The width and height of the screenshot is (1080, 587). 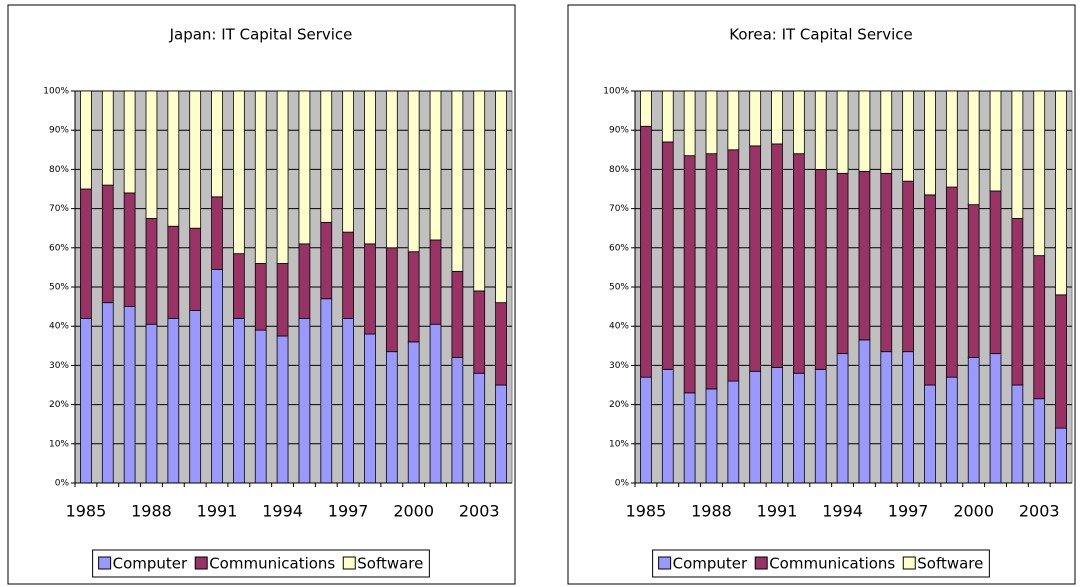 What do you see at coordinates (908, 511) in the screenshot?
I see `x-tick-label: 1997` at bounding box center [908, 511].